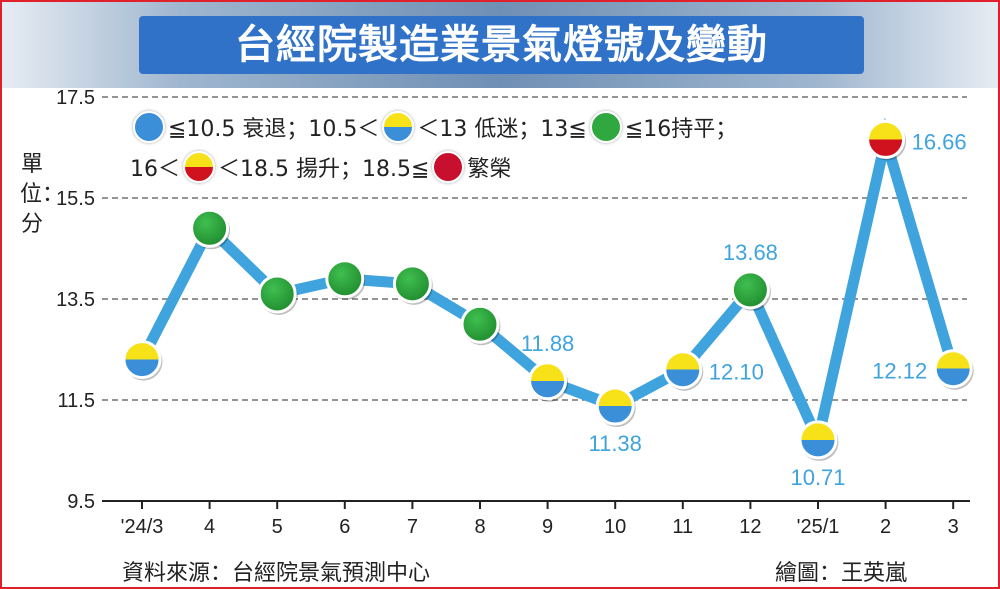 The image size is (1000, 589). I want to click on x-tick-label: 11, so click(682, 527).